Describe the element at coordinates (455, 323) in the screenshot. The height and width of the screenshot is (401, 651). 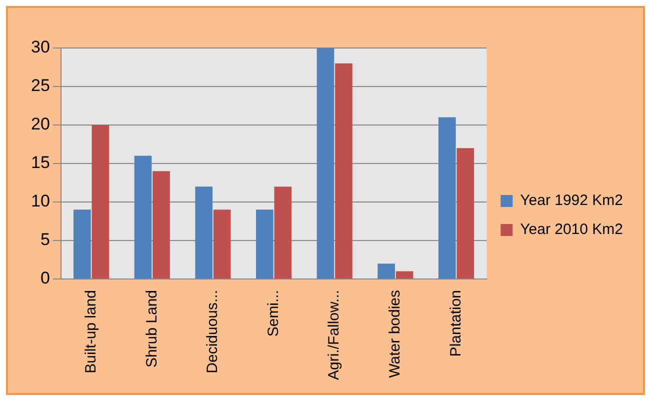
I see `x-tick-label: Plantation` at that location.